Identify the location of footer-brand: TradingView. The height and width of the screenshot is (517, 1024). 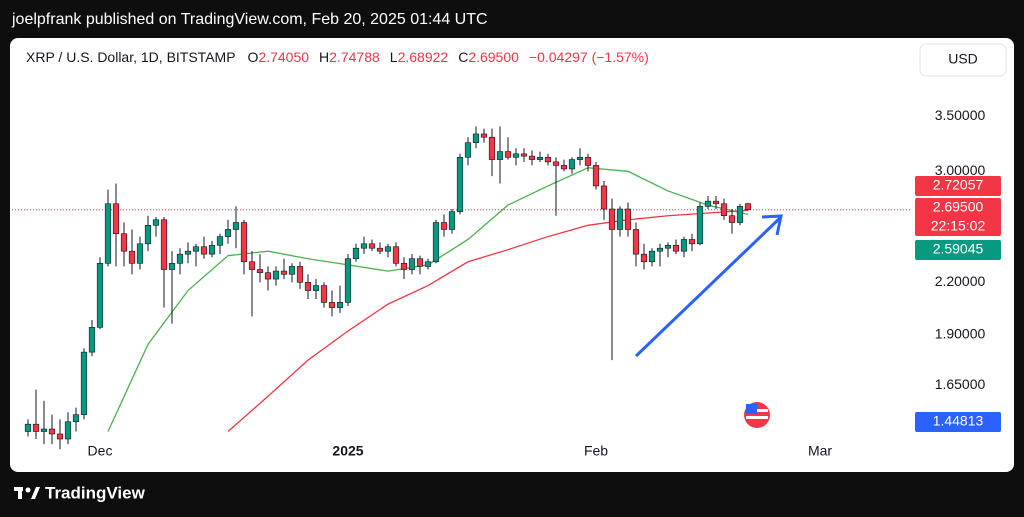
(95, 492).